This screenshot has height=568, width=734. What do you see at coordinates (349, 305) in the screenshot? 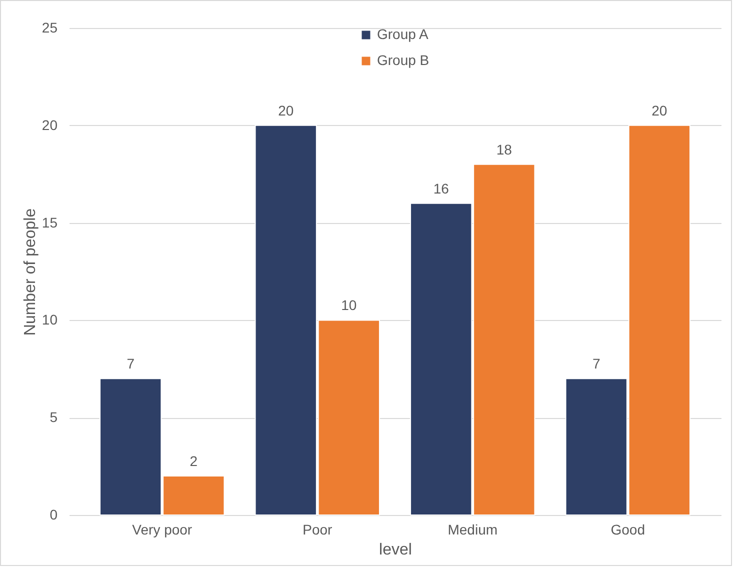
I see `data-label: 10` at bounding box center [349, 305].